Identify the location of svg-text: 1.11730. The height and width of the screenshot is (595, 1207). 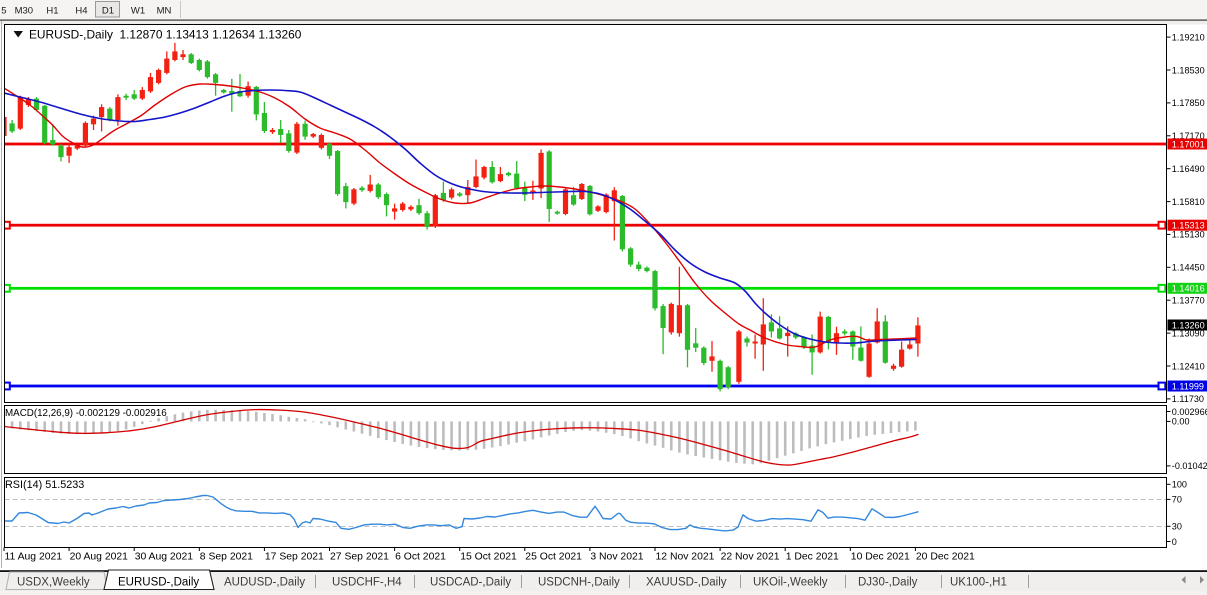
(1188, 399).